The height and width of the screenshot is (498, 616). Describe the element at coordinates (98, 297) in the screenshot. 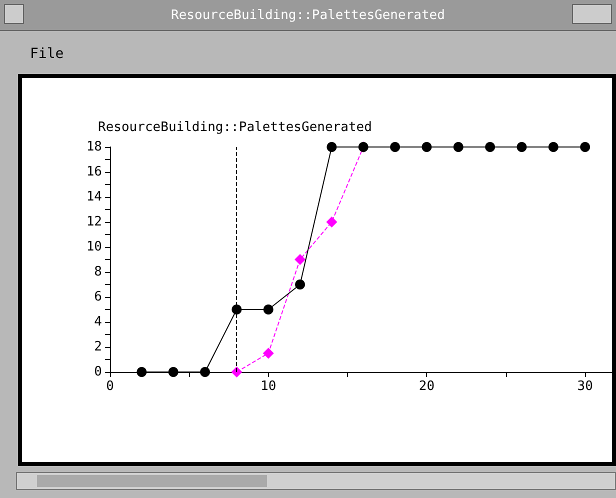

I see `y-tick-label: 6` at that location.